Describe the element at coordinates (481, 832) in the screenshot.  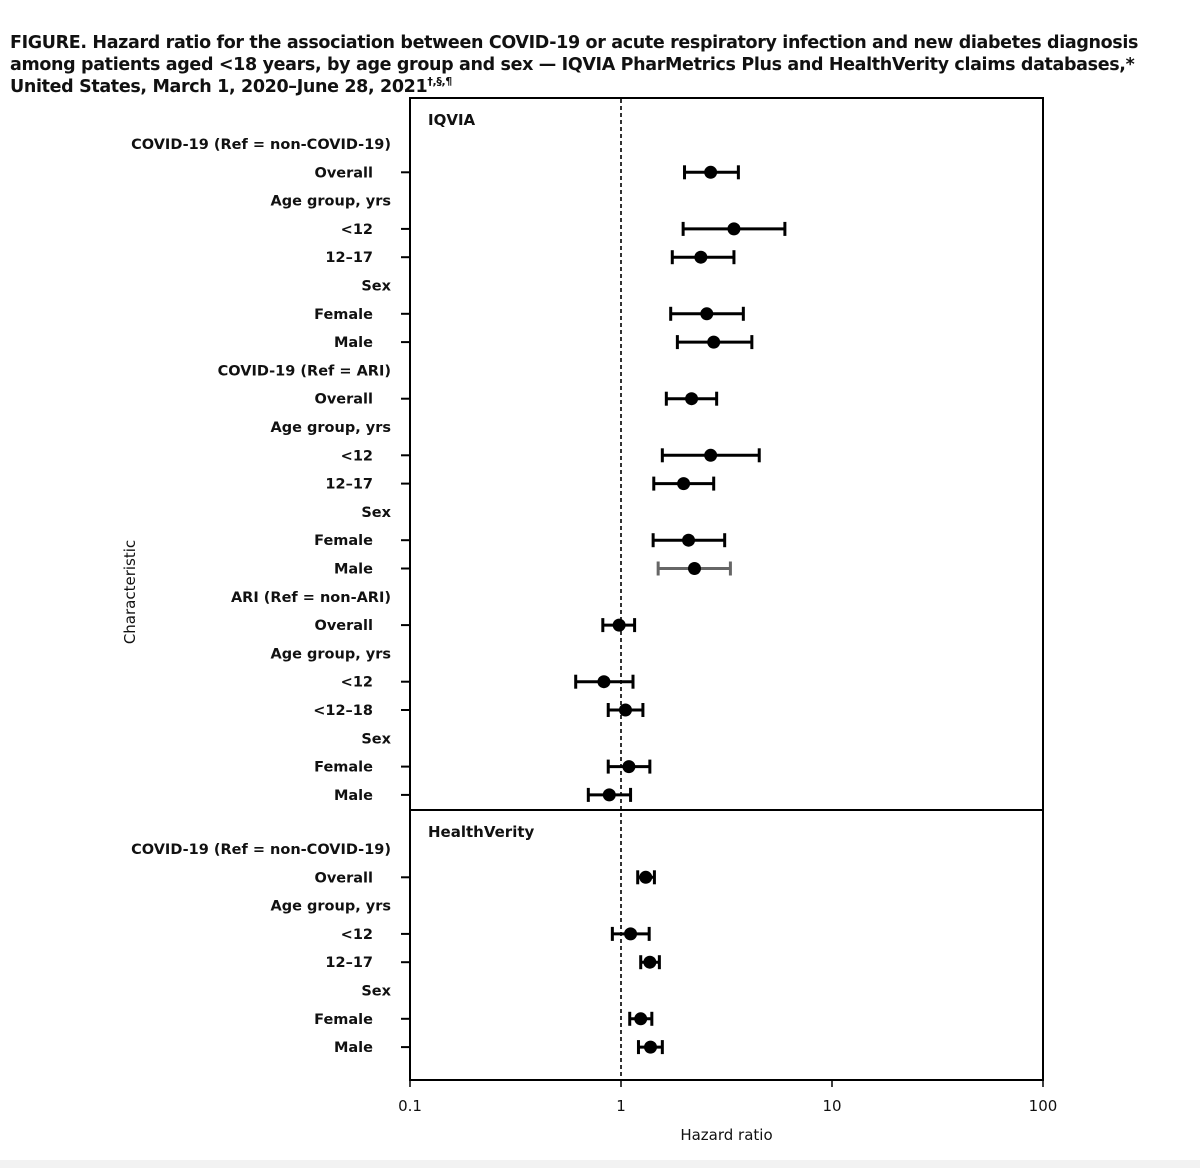
I see `panel-title: HealthVerity` at that location.